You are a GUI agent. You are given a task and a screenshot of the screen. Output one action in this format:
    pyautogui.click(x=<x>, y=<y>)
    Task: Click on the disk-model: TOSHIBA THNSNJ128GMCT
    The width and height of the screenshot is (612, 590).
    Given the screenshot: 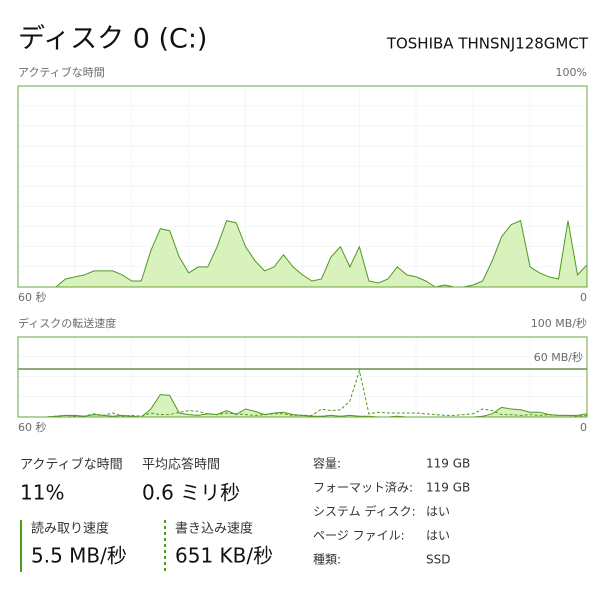 What is the action you would take?
    pyautogui.click(x=487, y=44)
    